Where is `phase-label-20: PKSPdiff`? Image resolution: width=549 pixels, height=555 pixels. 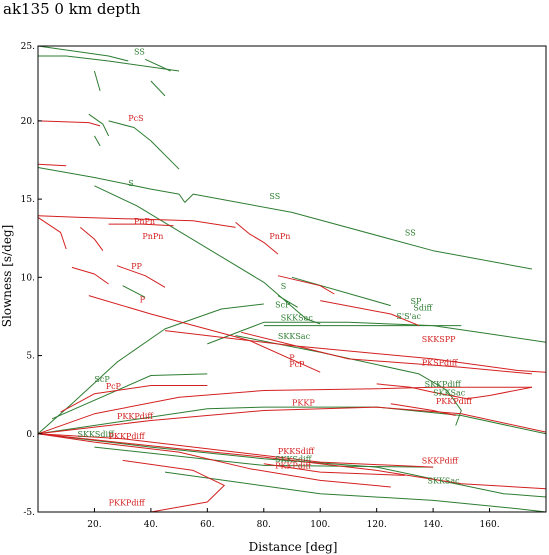
phase-label-20: PKSPdiff is located at coordinates (440, 363).